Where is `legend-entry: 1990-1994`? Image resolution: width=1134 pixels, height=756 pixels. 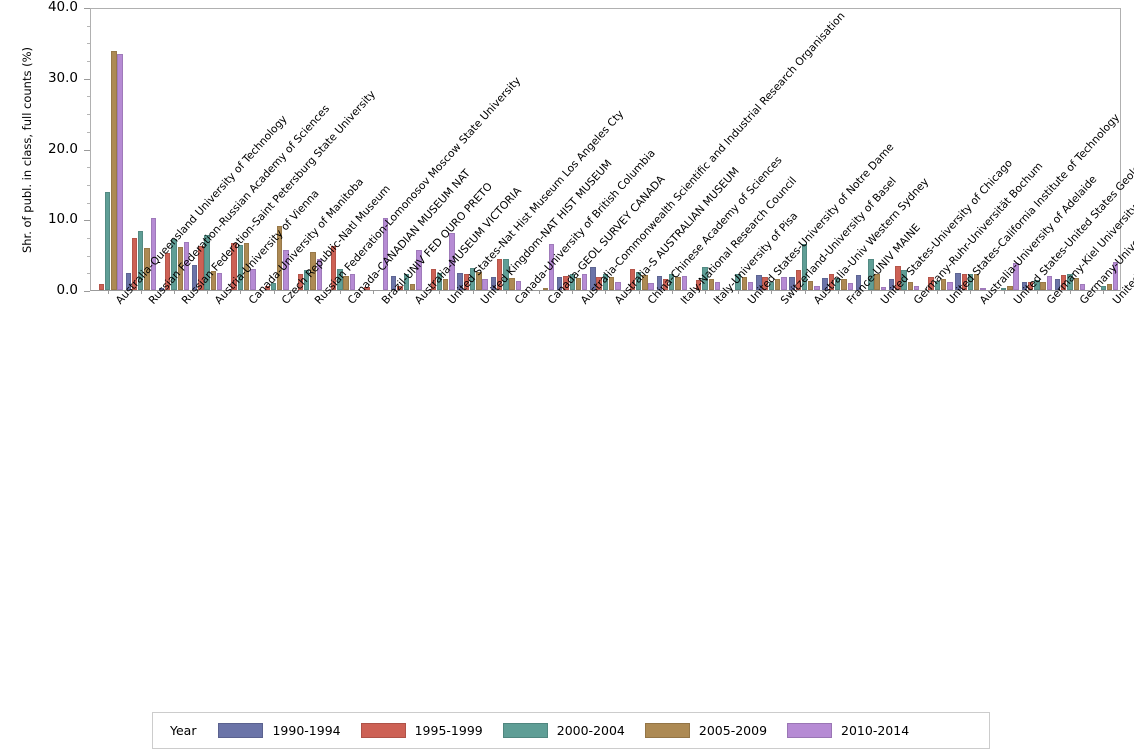
legend-entry: 1990-1994 is located at coordinates (279, 730).